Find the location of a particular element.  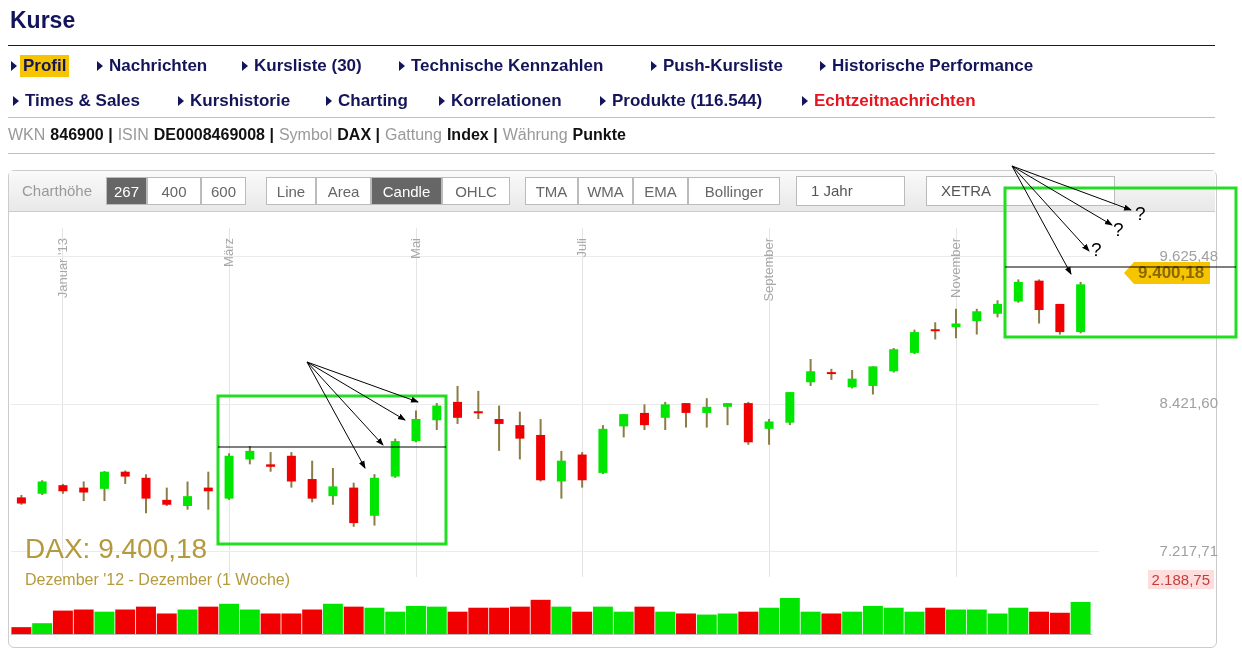

text: DAX | is located at coordinates (358, 135).